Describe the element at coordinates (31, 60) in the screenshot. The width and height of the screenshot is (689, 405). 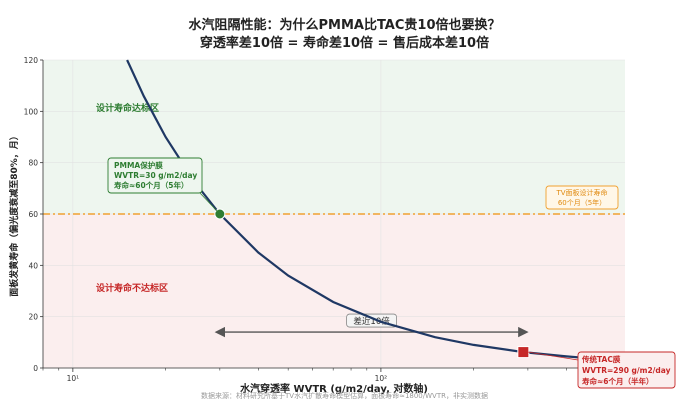
I see `y-tick-label: 120` at that location.